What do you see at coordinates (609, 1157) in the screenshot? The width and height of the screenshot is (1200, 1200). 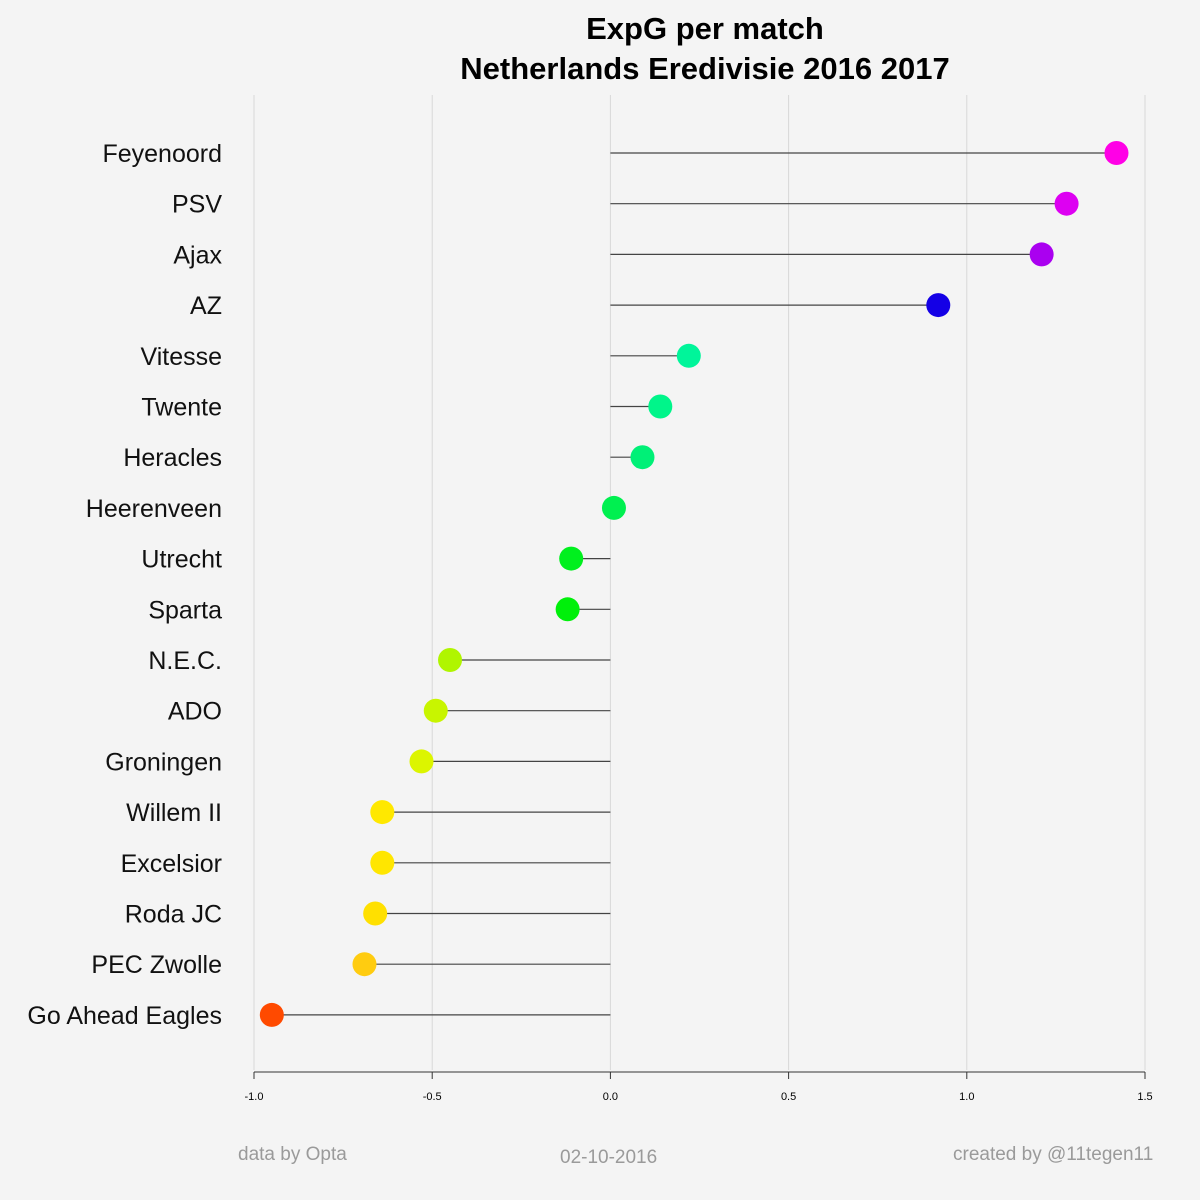 I see `date-note: 02-10-2016` at bounding box center [609, 1157].